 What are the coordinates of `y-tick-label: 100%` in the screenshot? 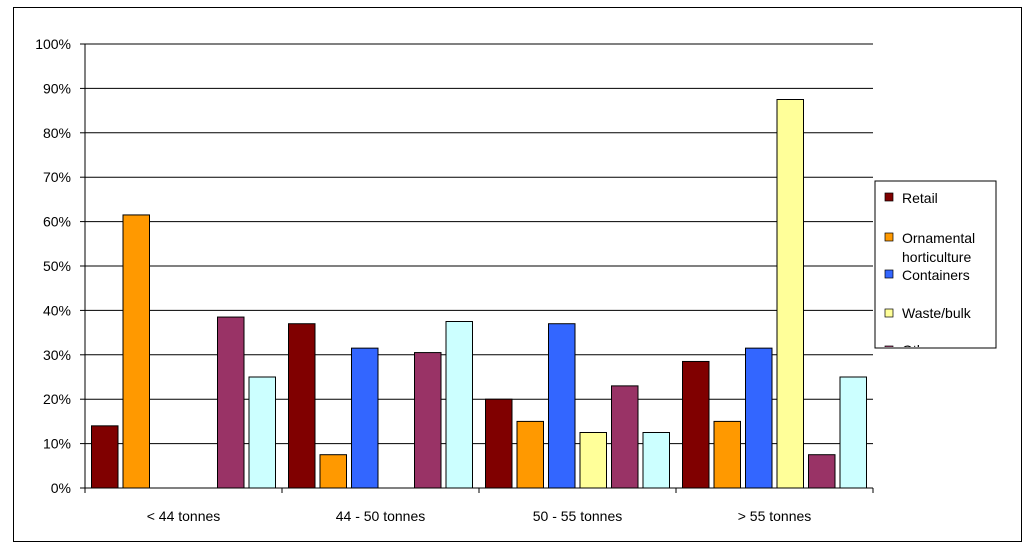 It's located at (53, 44).